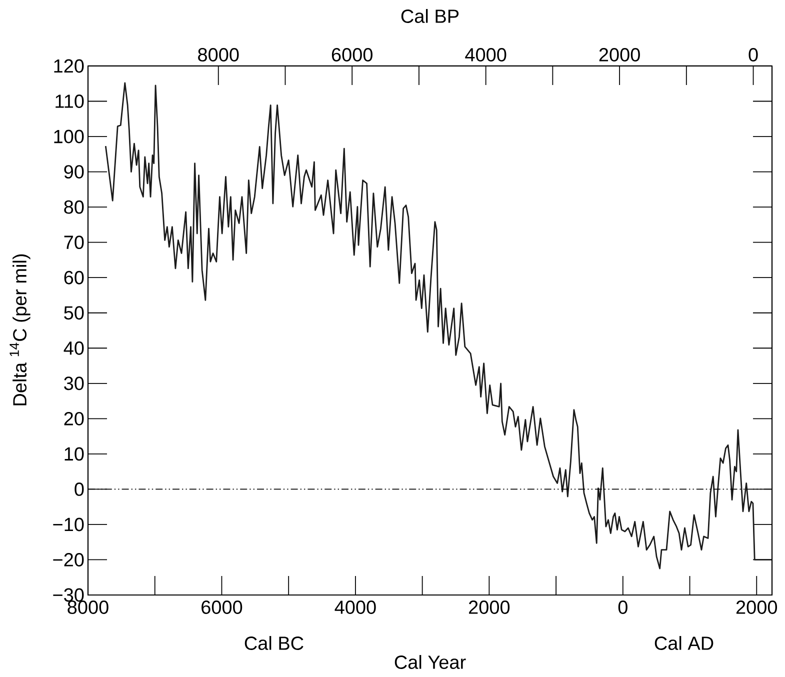 The height and width of the screenshot is (677, 785). Describe the element at coordinates (70, 101) in the screenshot. I see `y-tick-label: 110` at that location.